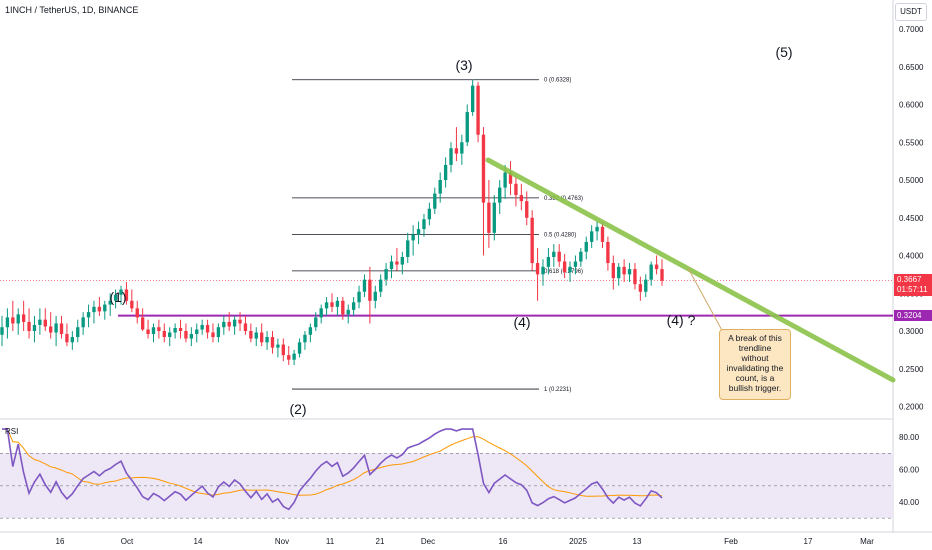  Describe the element at coordinates (503, 541) in the screenshot. I see `time-tick-label: 16` at that location.